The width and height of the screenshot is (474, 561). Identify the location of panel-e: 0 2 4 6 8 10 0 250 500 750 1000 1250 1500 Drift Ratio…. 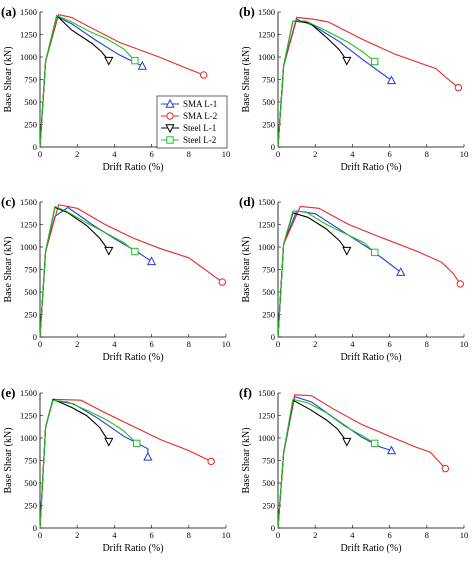
(115, 469).